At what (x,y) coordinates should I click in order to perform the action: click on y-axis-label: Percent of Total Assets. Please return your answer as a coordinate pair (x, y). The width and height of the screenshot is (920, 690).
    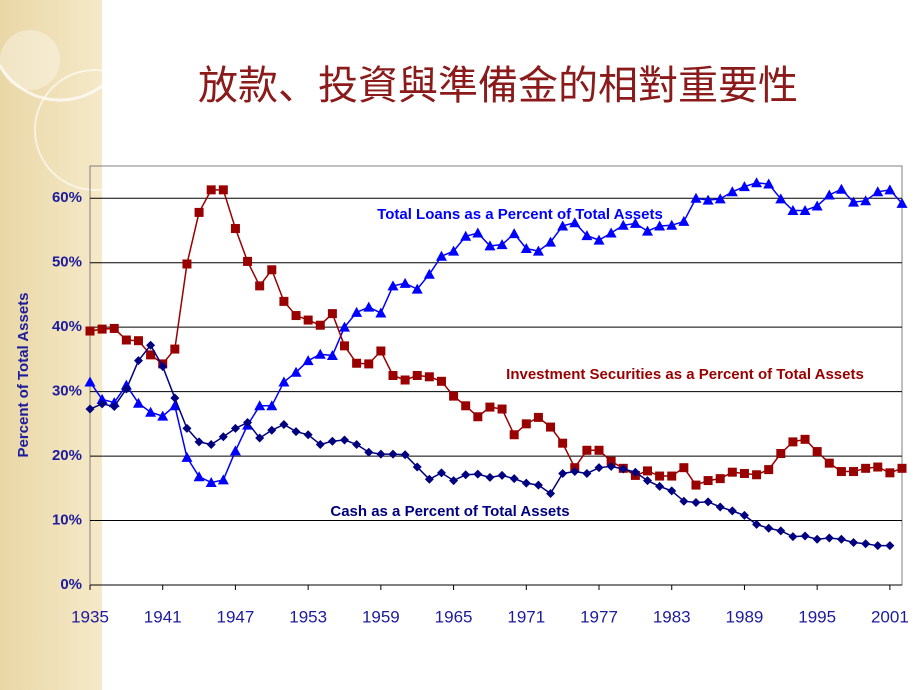
    Looking at the image, I should click on (23, 374).